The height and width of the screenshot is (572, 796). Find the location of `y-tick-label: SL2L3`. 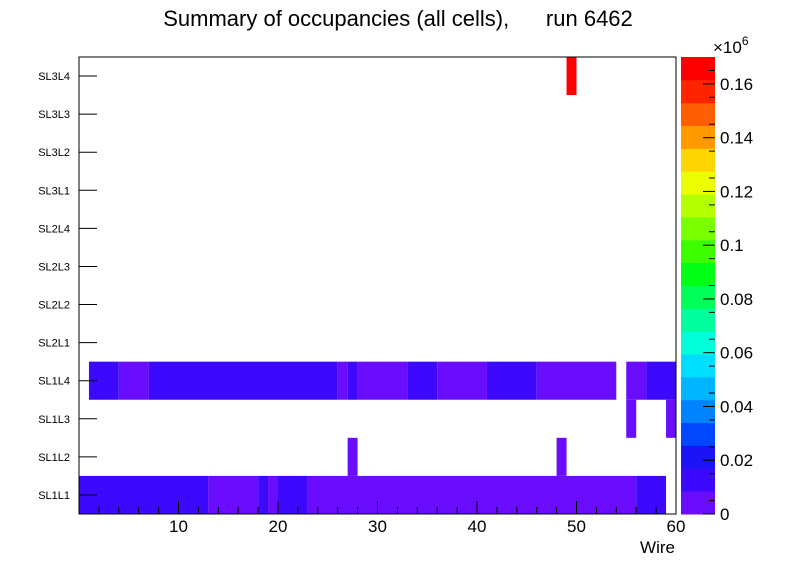

y-tick-label: SL2L3 is located at coordinates (54, 267).